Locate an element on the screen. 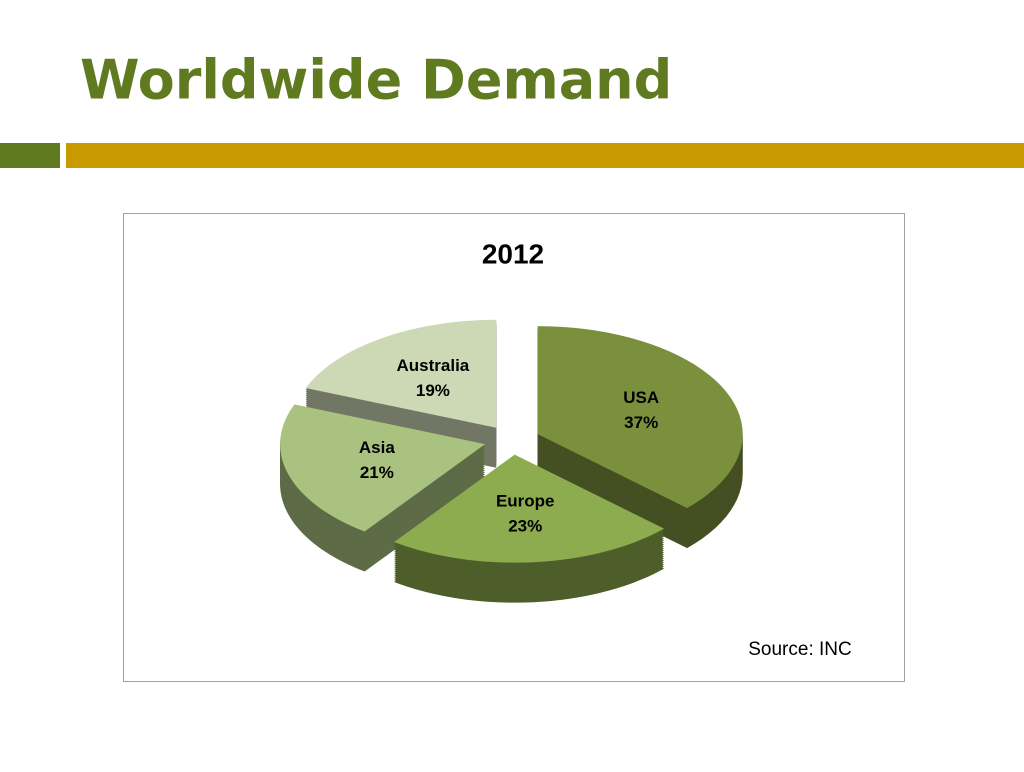 The image size is (1024, 772). slice-label: Asia is located at coordinates (377, 447).